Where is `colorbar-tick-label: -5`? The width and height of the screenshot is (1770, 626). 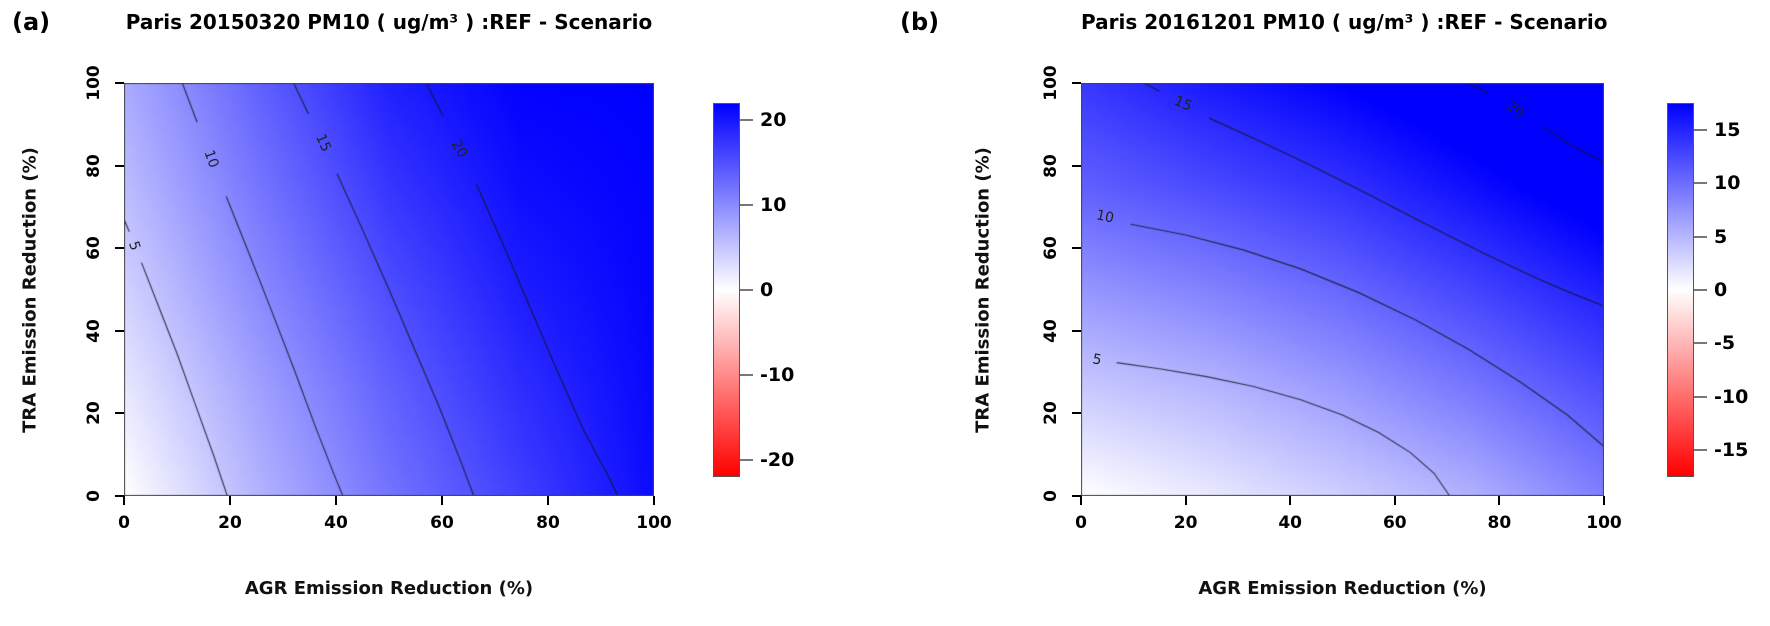
colorbar-tick-label: -5 is located at coordinates (1725, 343).